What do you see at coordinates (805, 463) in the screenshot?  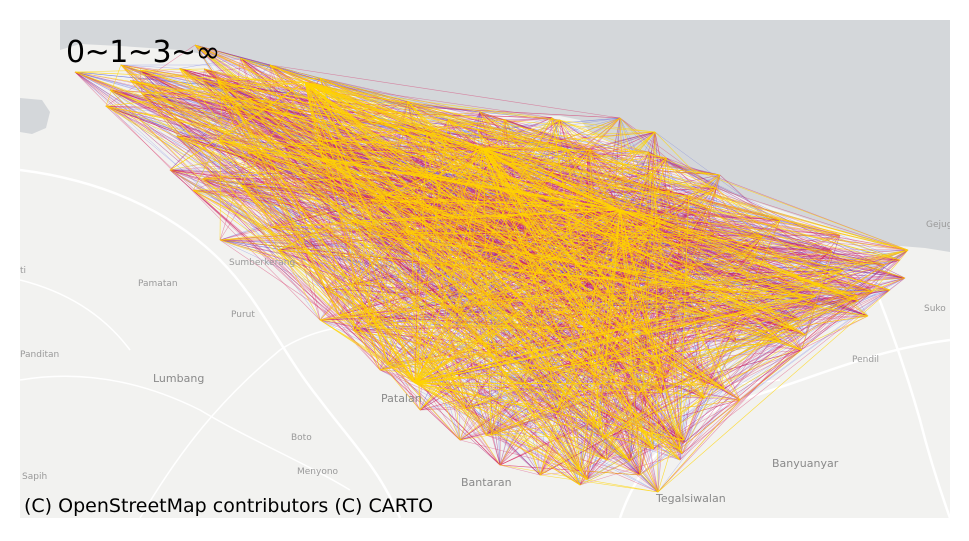 I see `place-label-banyuanyar: Banyuanyar` at bounding box center [805, 463].